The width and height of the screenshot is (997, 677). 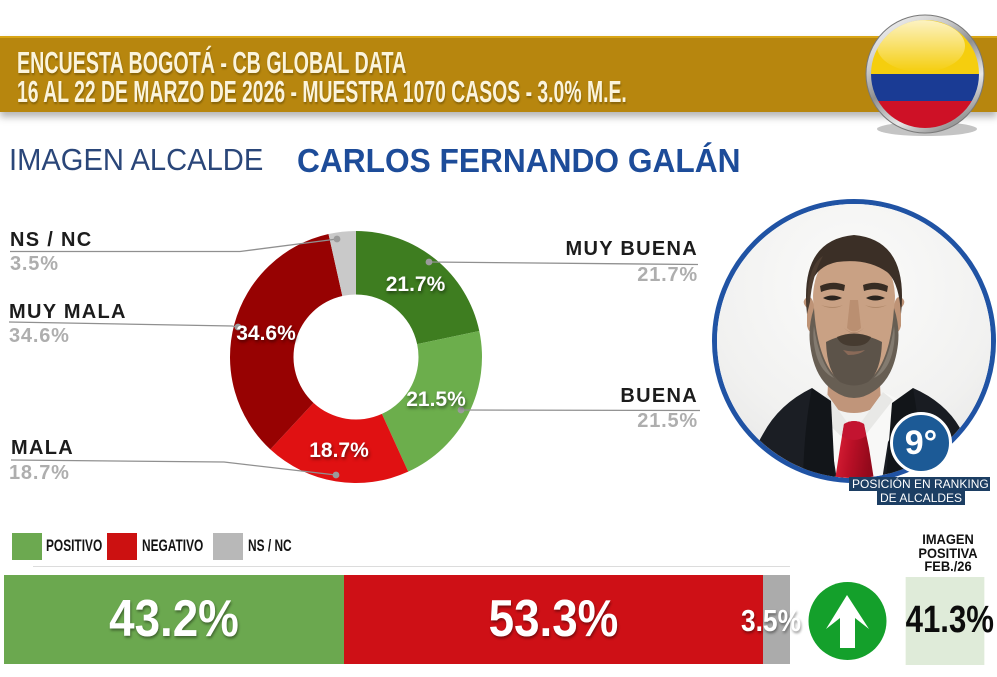 I want to click on svg-text: 34.6%, so click(x=266, y=333).